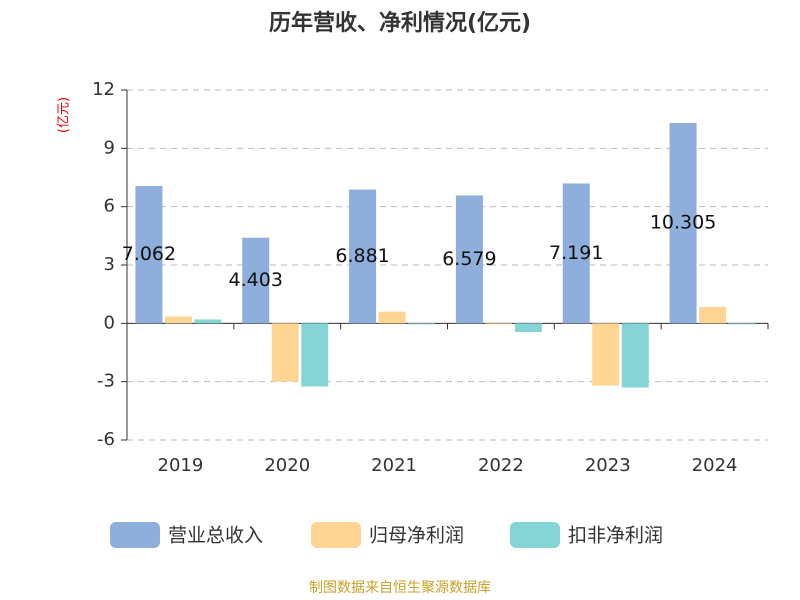 The image size is (800, 600). I want to click on data-label: 7.191, so click(576, 253).